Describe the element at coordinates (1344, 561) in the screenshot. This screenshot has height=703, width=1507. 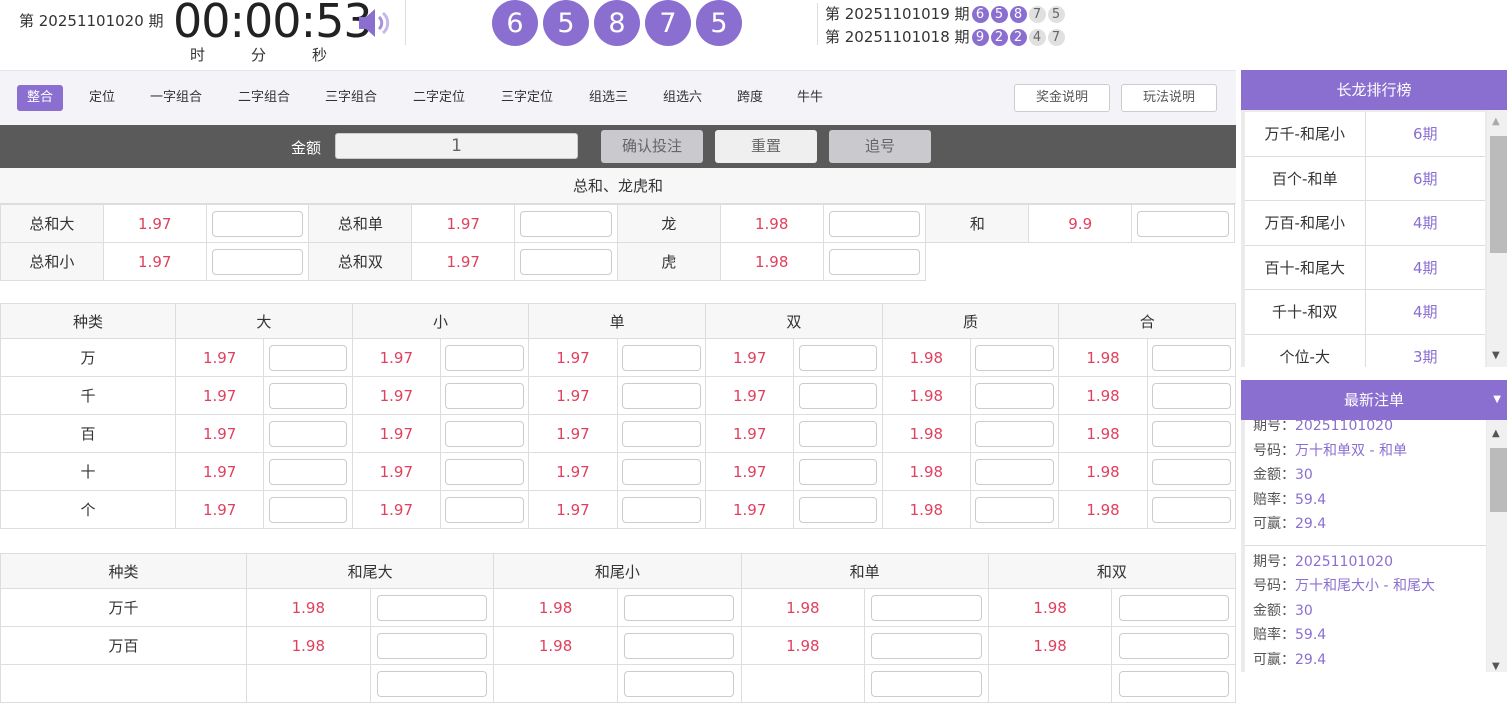
I see `bet-field-value: 20251101020` at that location.